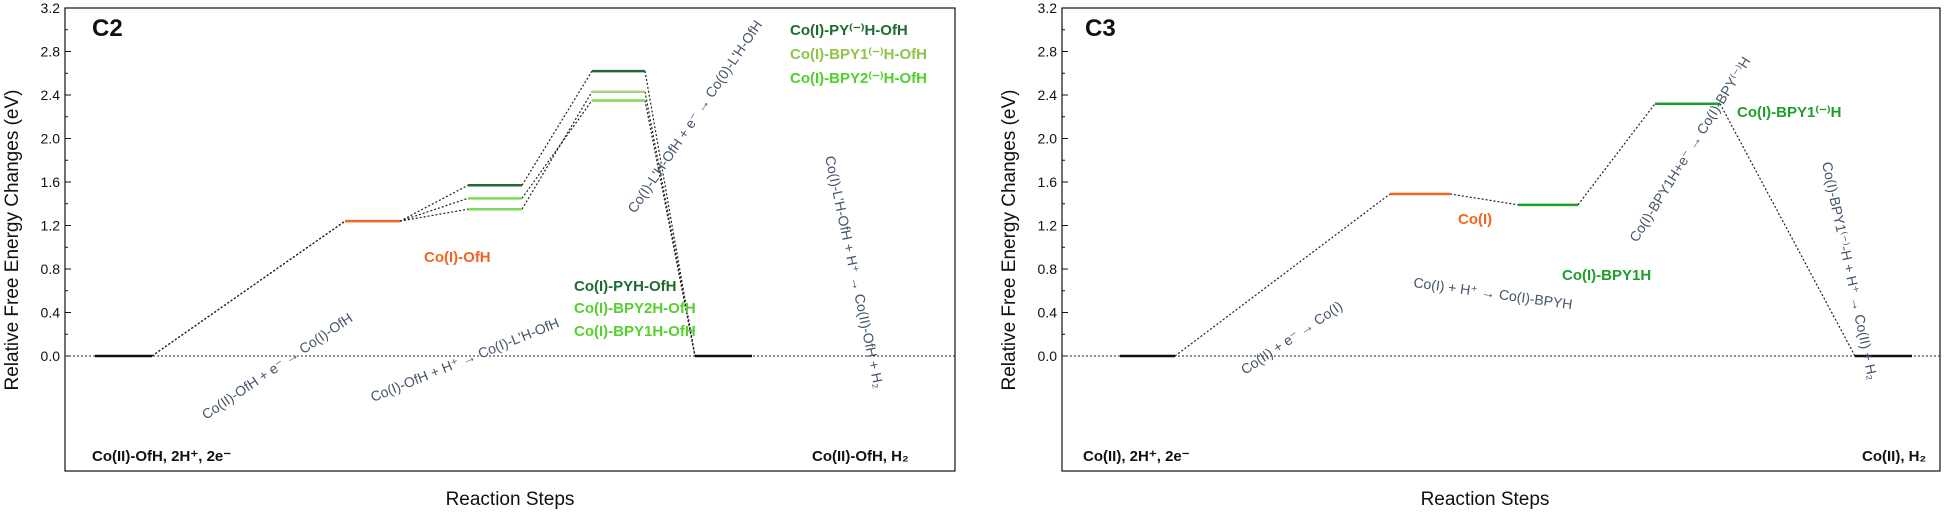 Image resolution: width=1947 pixels, height=517 pixels. What do you see at coordinates (1292, 338) in the screenshot?
I see `c3-annotation-step1: Co(II) + e⁻ → Co(I)` at bounding box center [1292, 338].